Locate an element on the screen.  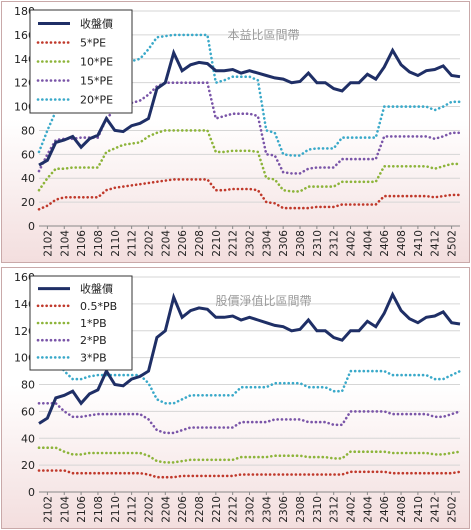
pb-y-tick-label: 60 is located at coordinates (28, 411).